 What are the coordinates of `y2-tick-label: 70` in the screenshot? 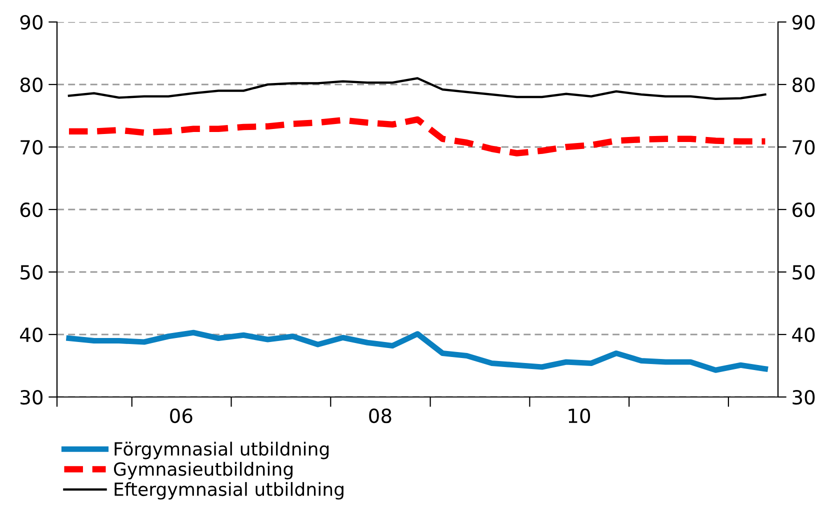 It's located at (803, 147).